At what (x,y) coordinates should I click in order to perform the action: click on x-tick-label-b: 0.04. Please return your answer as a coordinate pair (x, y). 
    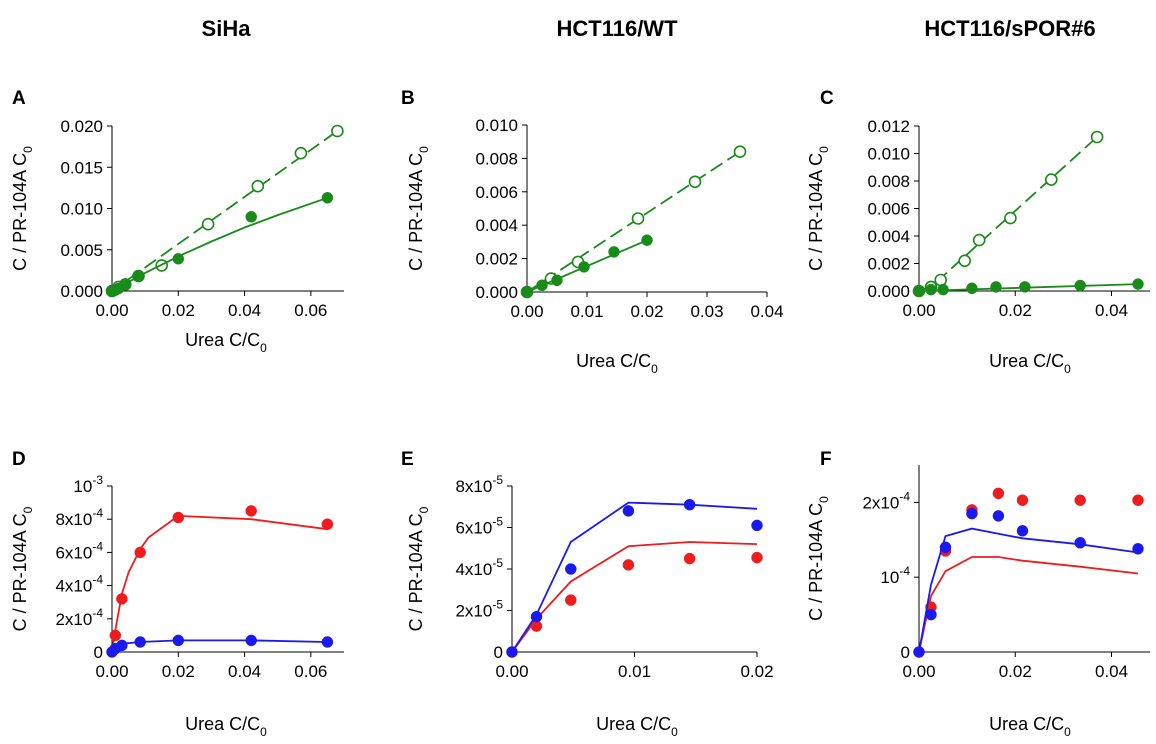
    Looking at the image, I should click on (766, 311).